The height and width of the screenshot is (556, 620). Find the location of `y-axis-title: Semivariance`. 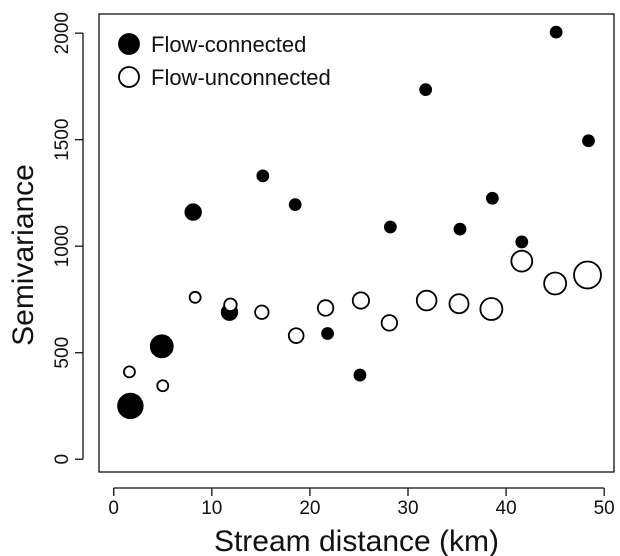

y-axis-title: Semivariance is located at coordinates (23, 255).